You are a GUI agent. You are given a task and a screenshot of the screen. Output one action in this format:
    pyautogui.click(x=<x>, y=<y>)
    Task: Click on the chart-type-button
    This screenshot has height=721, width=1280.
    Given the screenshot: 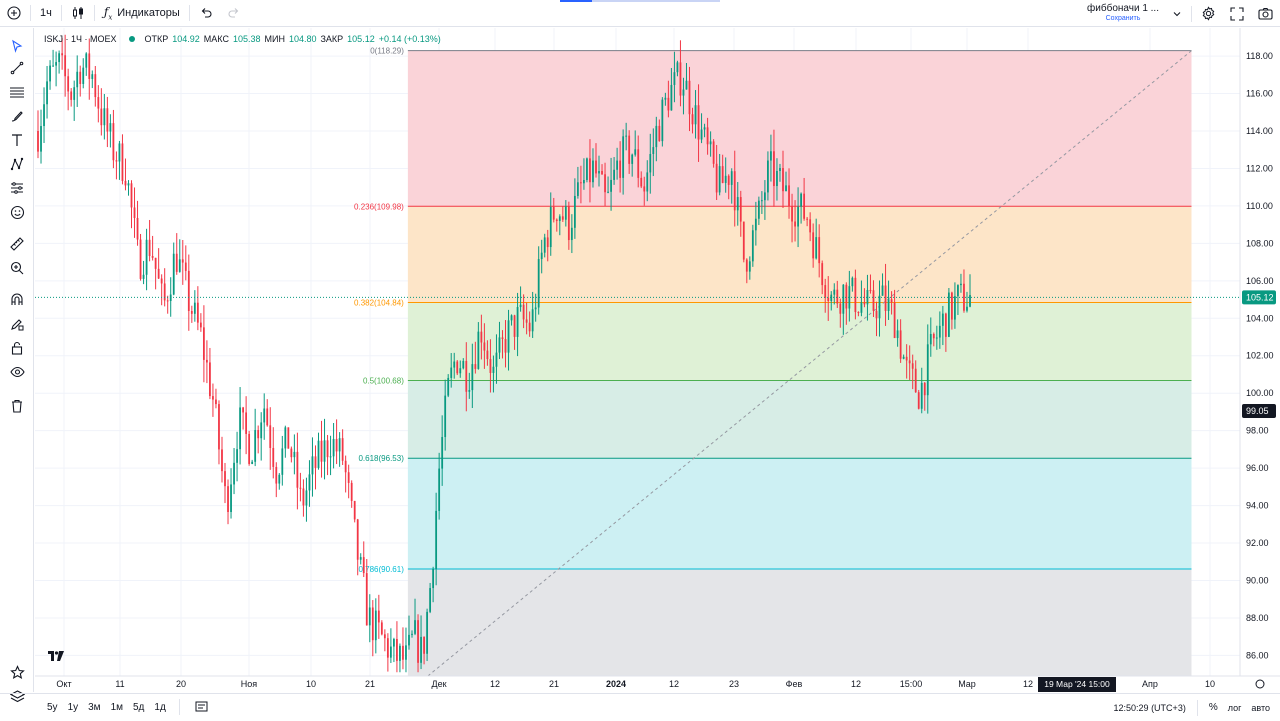 What is the action you would take?
    pyautogui.click(x=78, y=13)
    